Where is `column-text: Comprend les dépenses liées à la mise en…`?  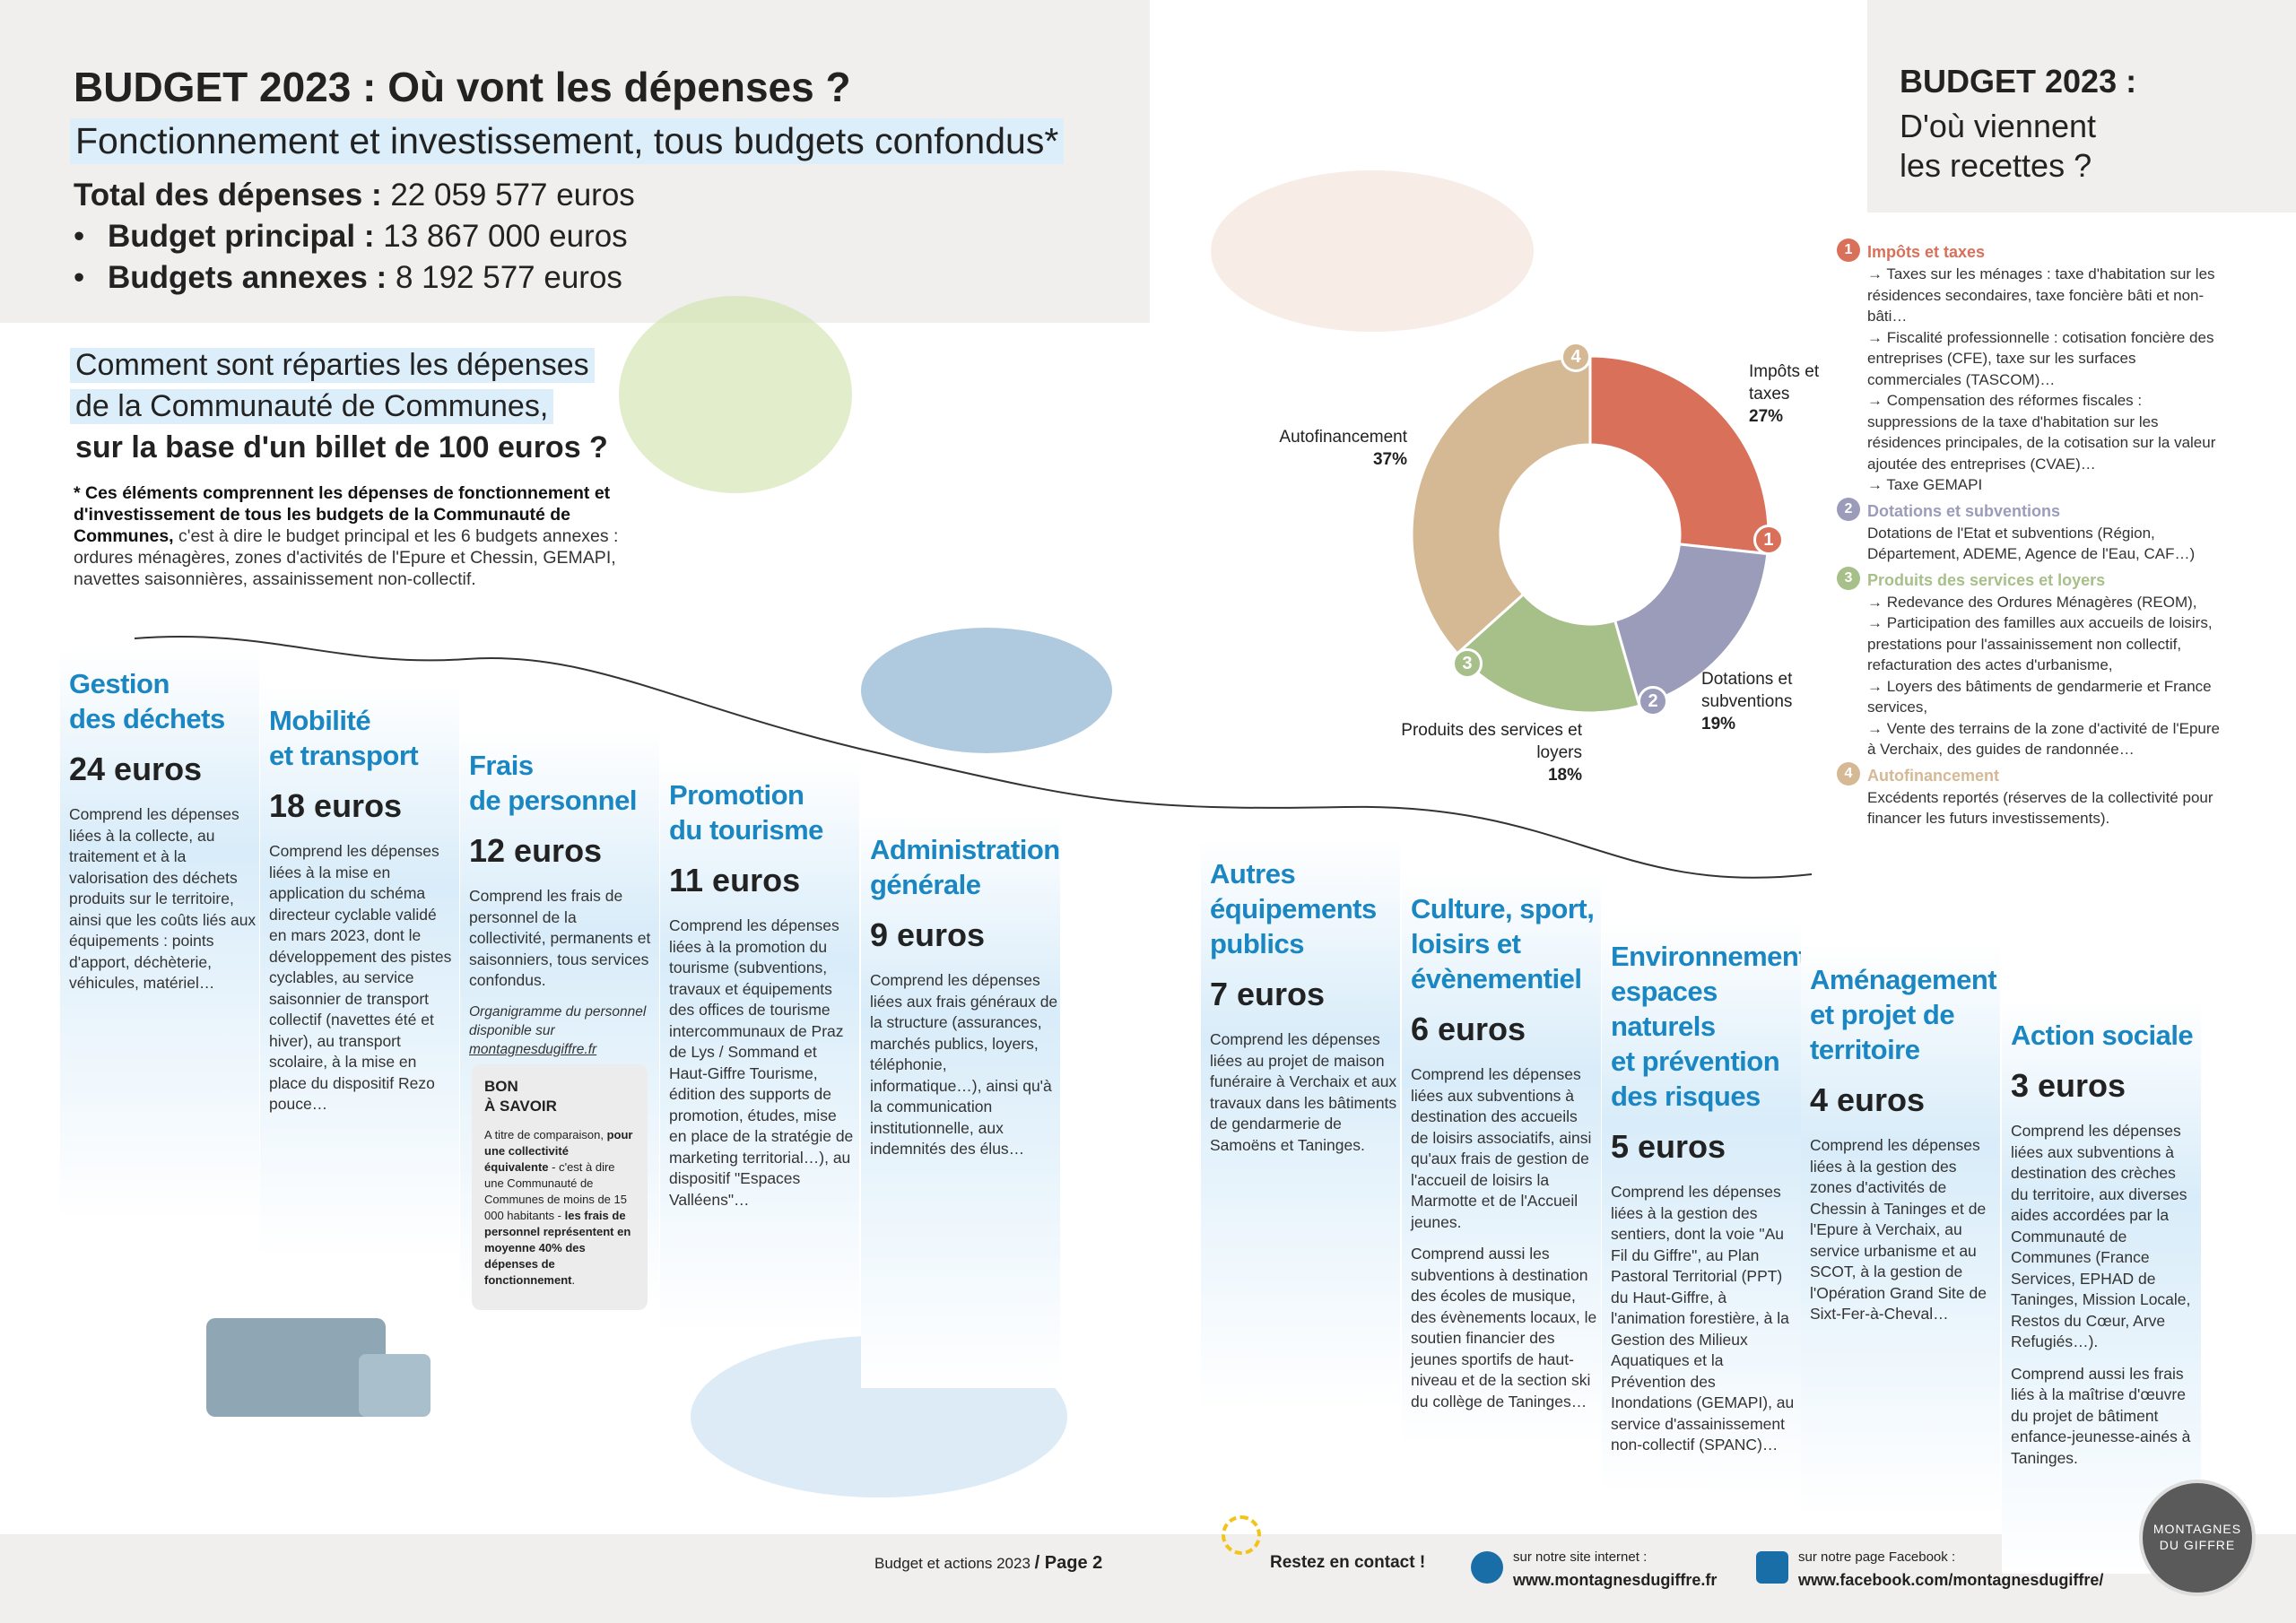
column-text: Comprend les dépenses liées à la mise en… is located at coordinates (360, 977).